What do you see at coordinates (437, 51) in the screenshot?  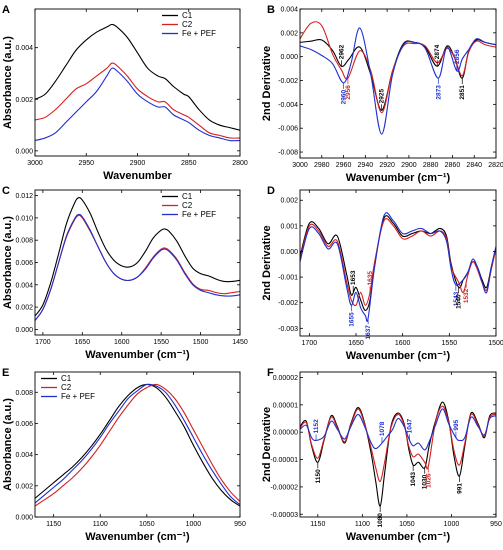 I see `annotation-label: 2874` at bounding box center [437, 51].